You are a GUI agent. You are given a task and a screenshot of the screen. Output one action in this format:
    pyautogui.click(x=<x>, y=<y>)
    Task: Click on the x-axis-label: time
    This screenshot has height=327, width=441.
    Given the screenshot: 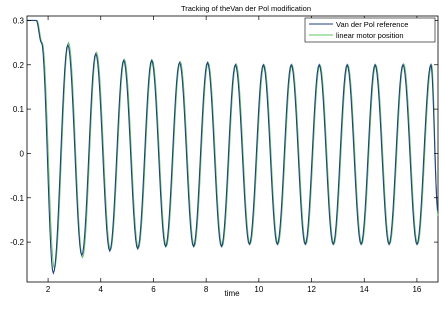 What is the action you would take?
    pyautogui.click(x=232, y=293)
    